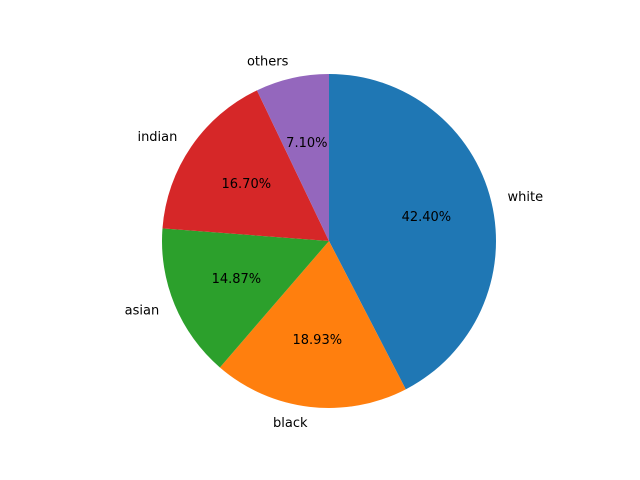 The image size is (640, 480). Describe the element at coordinates (306, 143) in the screenshot. I see `pie-pct-label-others: 7.10%` at that location.